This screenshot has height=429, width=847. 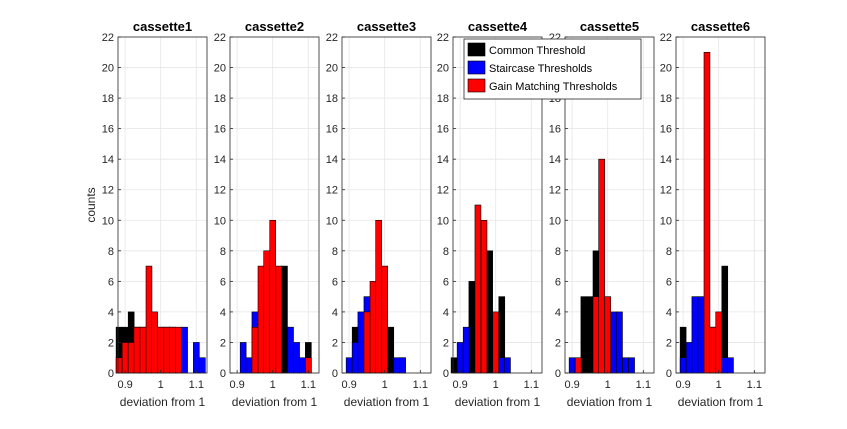 I want to click on y-axis-label: counts, so click(x=91, y=204).